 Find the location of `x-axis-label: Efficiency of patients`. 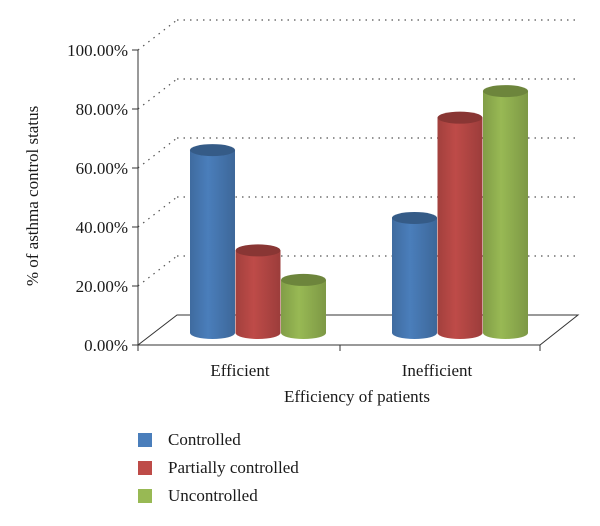

x-axis-label: Efficiency of patients is located at coordinates (357, 396).